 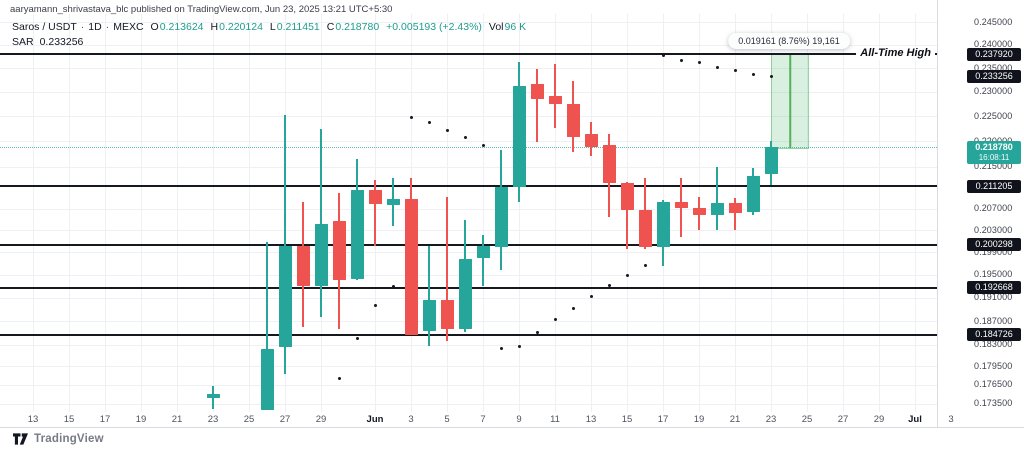 What do you see at coordinates (512, 439) in the screenshot?
I see `footer-bar: TradingView` at bounding box center [512, 439].